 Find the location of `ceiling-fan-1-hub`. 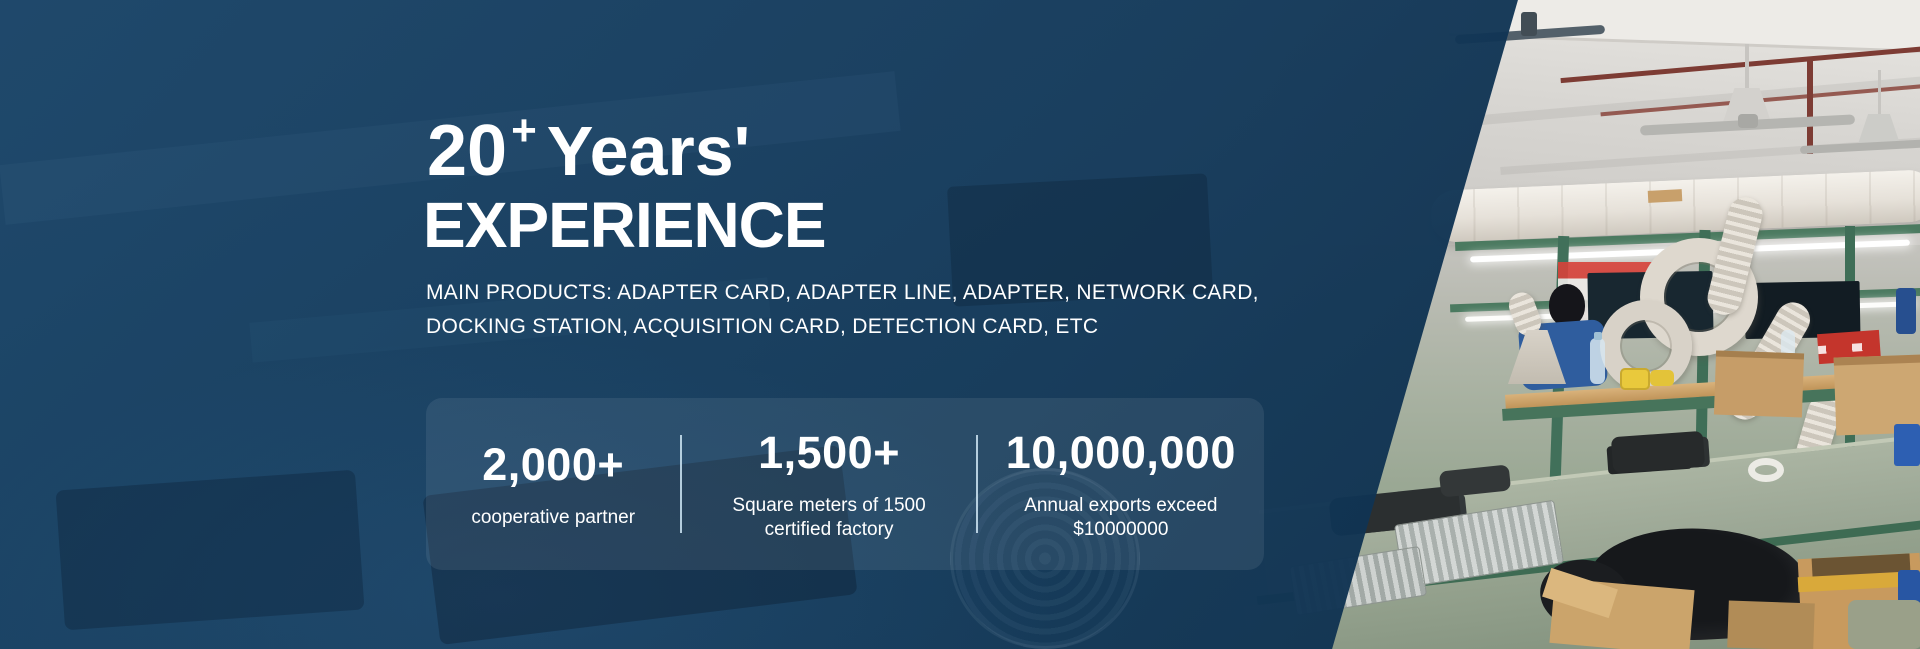

ceiling-fan-1-hub is located at coordinates (1748, 121).